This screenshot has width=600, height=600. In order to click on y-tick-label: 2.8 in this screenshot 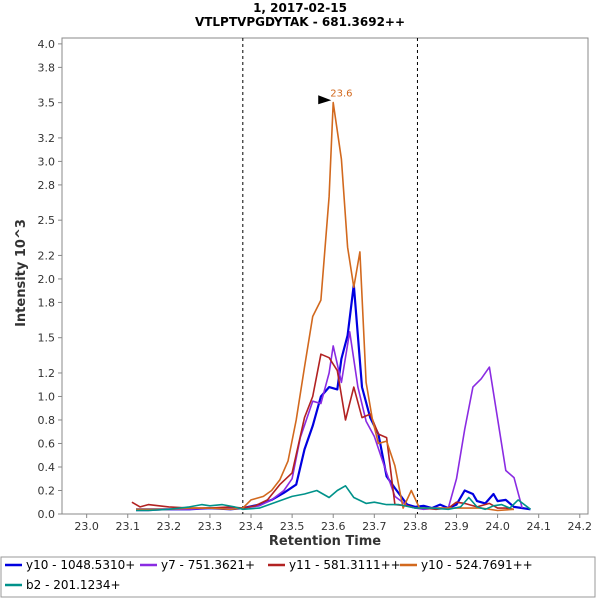, I will do `click(47, 185)`.